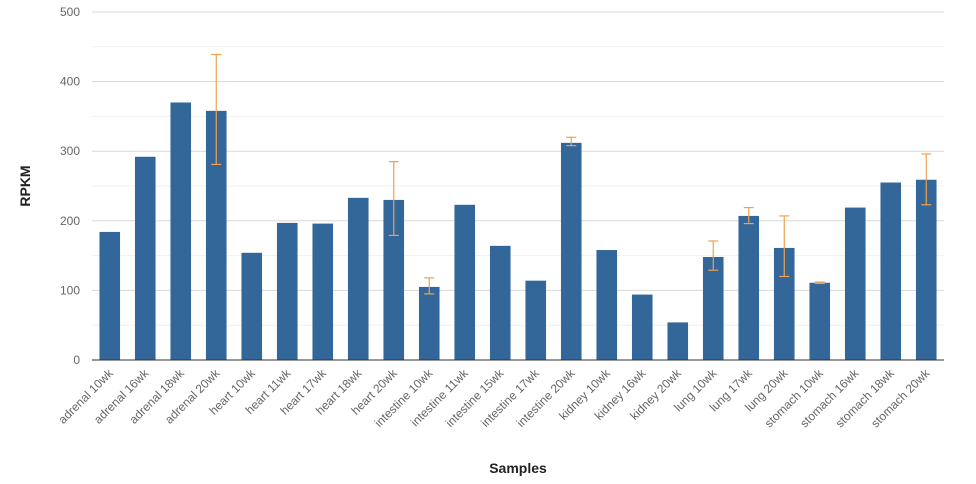  Describe the element at coordinates (70, 221) in the screenshot. I see `y-tick-label: 200` at that location.